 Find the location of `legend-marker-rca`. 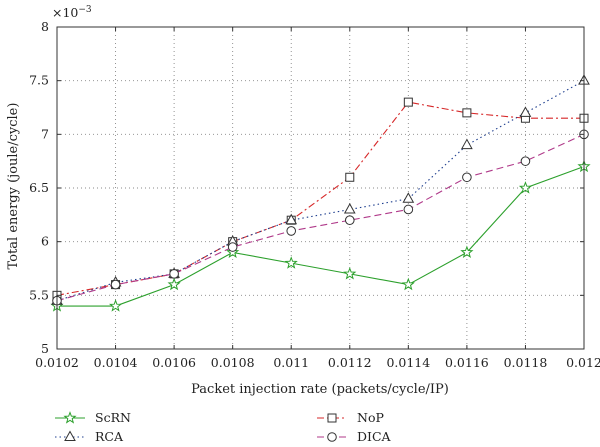

legend-marker-rca is located at coordinates (70, 435).